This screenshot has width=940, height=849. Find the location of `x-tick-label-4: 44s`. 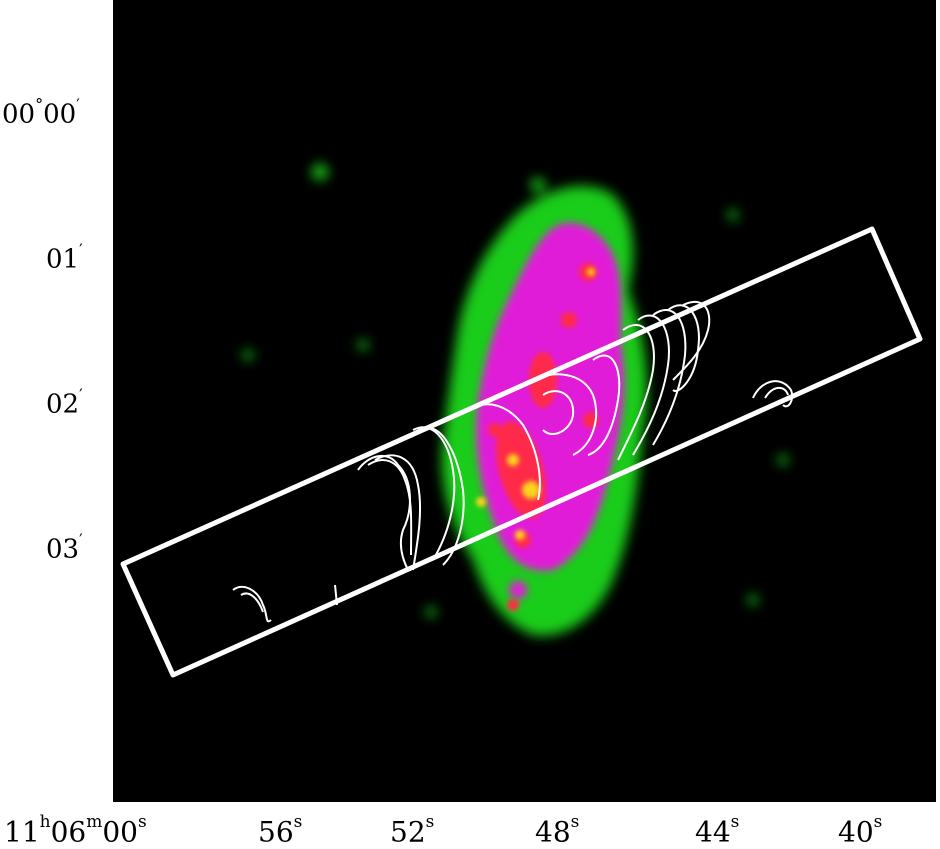

x-tick-label-4: 44s is located at coordinates (717, 830).